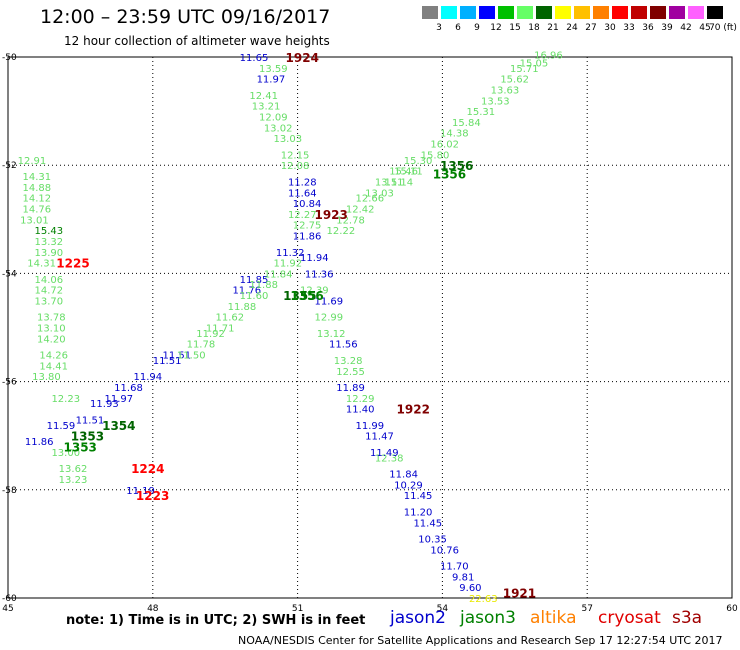 The height and width of the screenshot is (650, 740). Describe the element at coordinates (271, 80) in the screenshot. I see `wave-height-value: 11.97` at that location.